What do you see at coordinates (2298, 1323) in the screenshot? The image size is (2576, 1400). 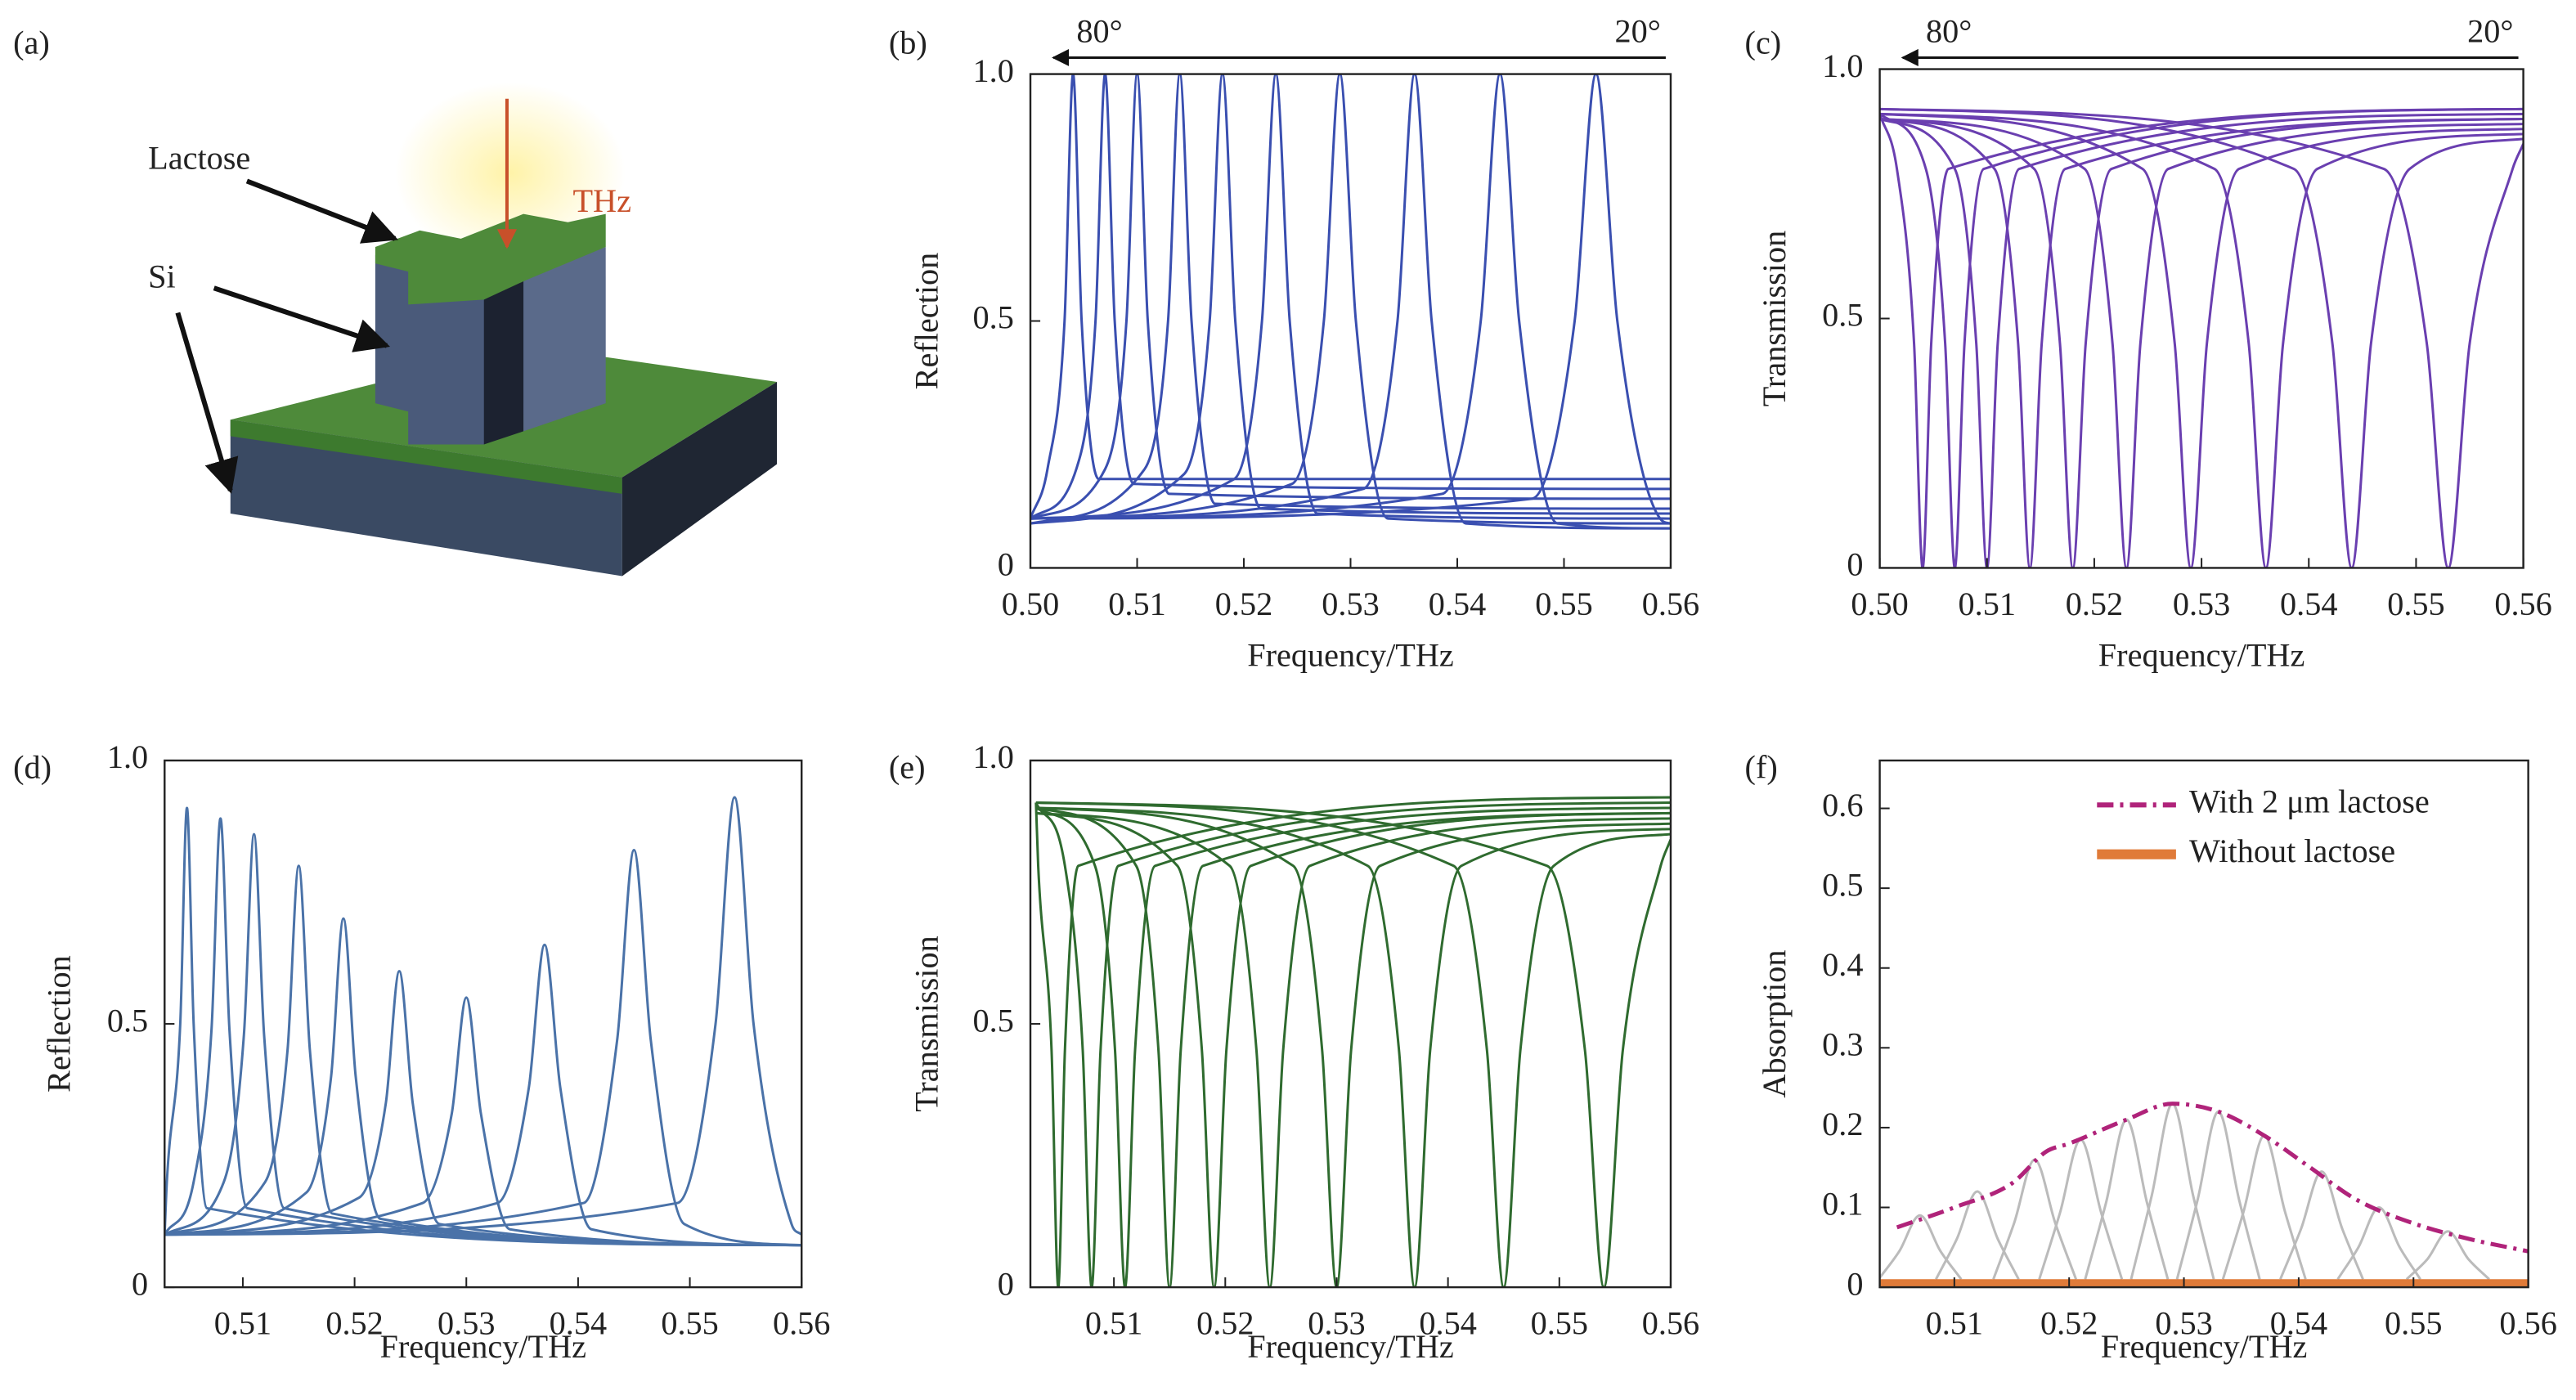 I see `x-tick-label: 0.54` at bounding box center [2298, 1323].